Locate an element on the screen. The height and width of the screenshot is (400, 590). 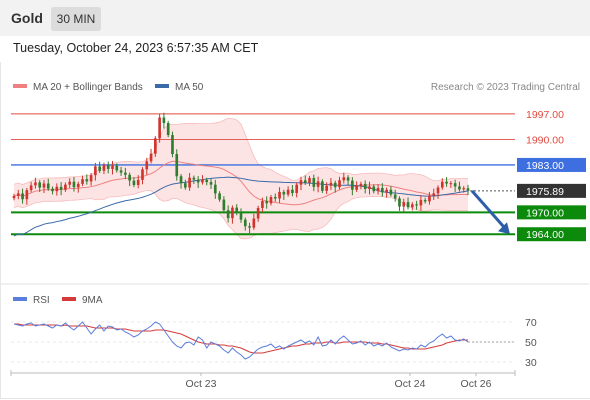
ma50-legend-swatch is located at coordinates (162, 86).